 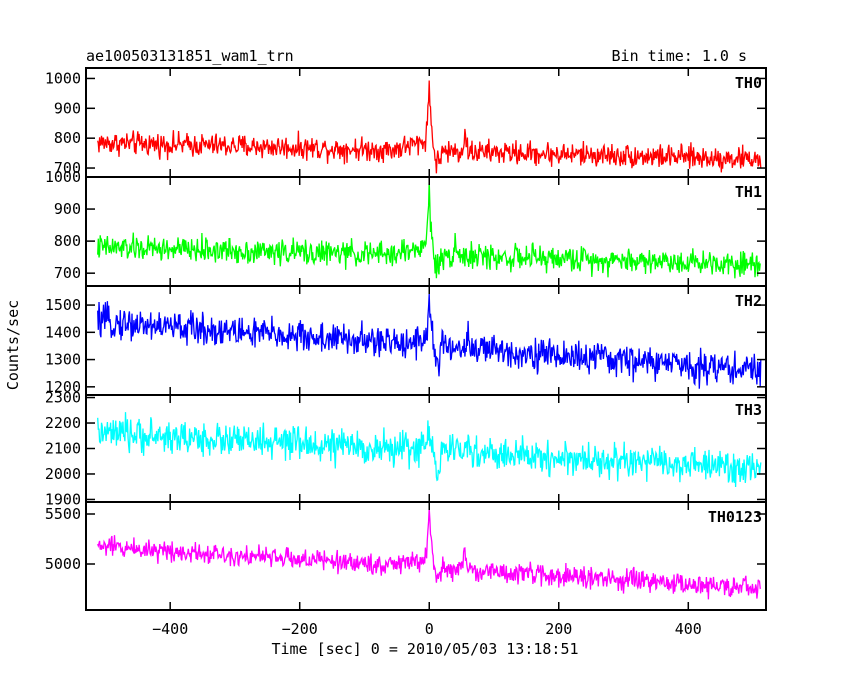 I want to click on y-tick-label: 5000, so click(x=63, y=564).